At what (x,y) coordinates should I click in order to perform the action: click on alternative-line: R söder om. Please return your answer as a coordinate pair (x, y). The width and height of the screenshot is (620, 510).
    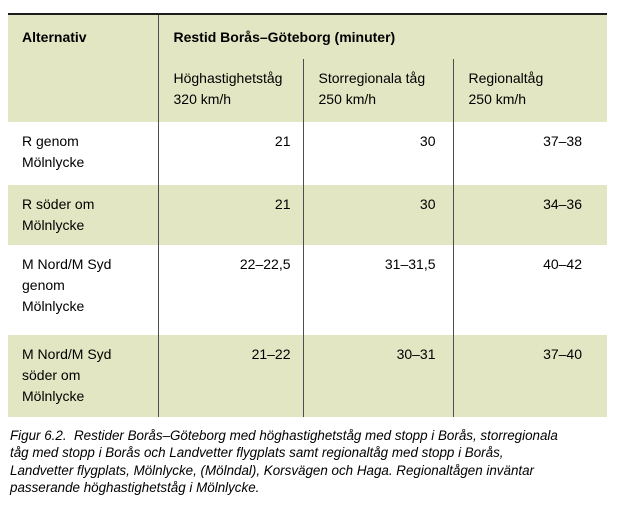
    Looking at the image, I should click on (58, 204).